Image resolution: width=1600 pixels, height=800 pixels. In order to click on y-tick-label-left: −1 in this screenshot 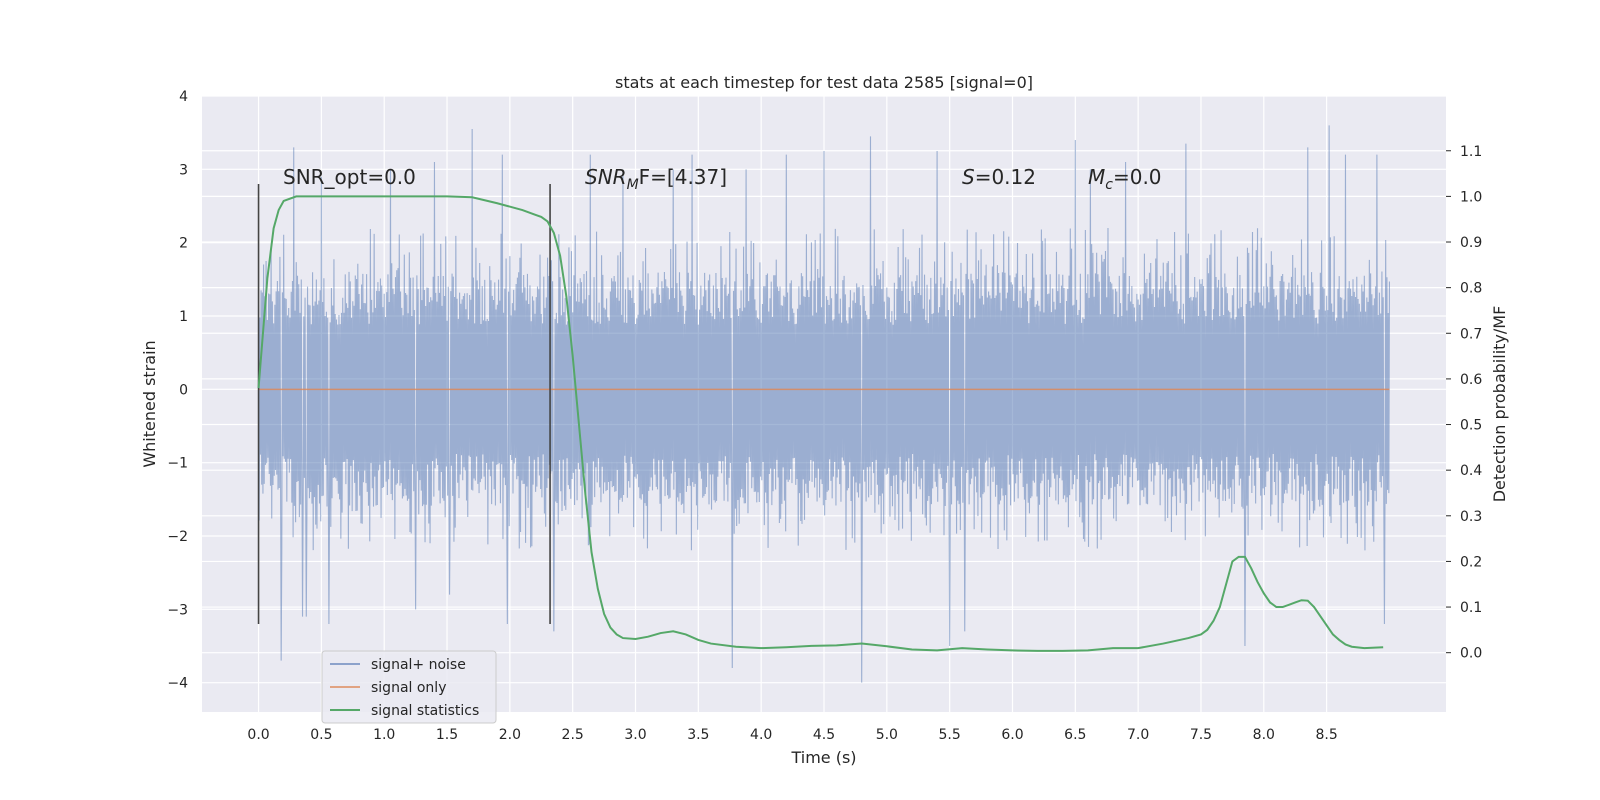, I will do `click(177, 464)`.